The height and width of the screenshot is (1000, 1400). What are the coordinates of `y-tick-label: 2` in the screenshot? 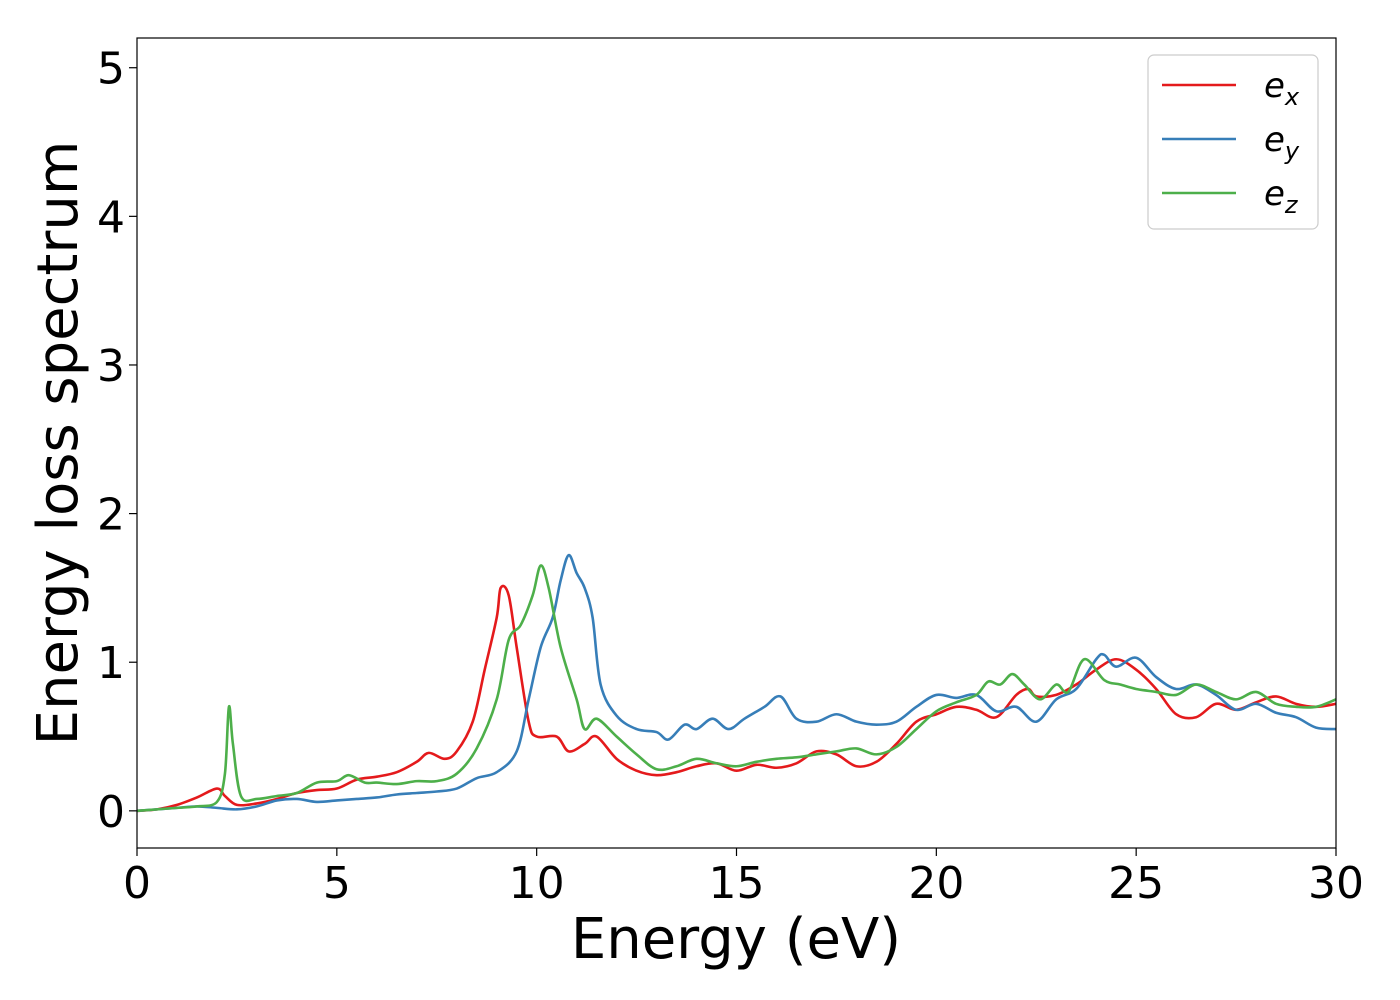 It's located at (111, 515).